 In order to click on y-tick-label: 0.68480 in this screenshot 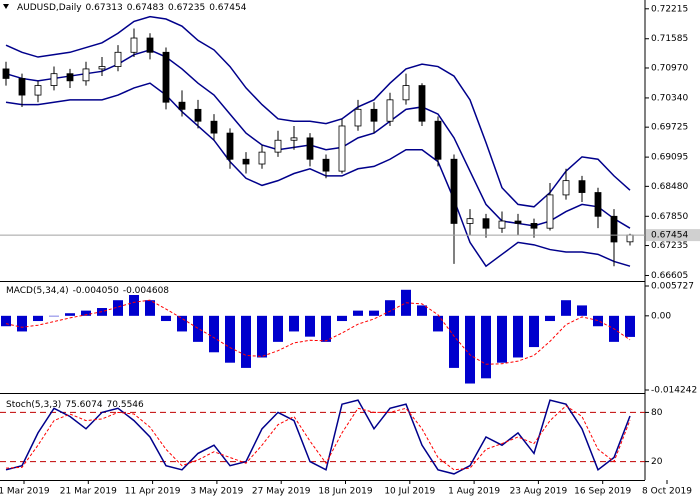, I will do `click(669, 187)`.